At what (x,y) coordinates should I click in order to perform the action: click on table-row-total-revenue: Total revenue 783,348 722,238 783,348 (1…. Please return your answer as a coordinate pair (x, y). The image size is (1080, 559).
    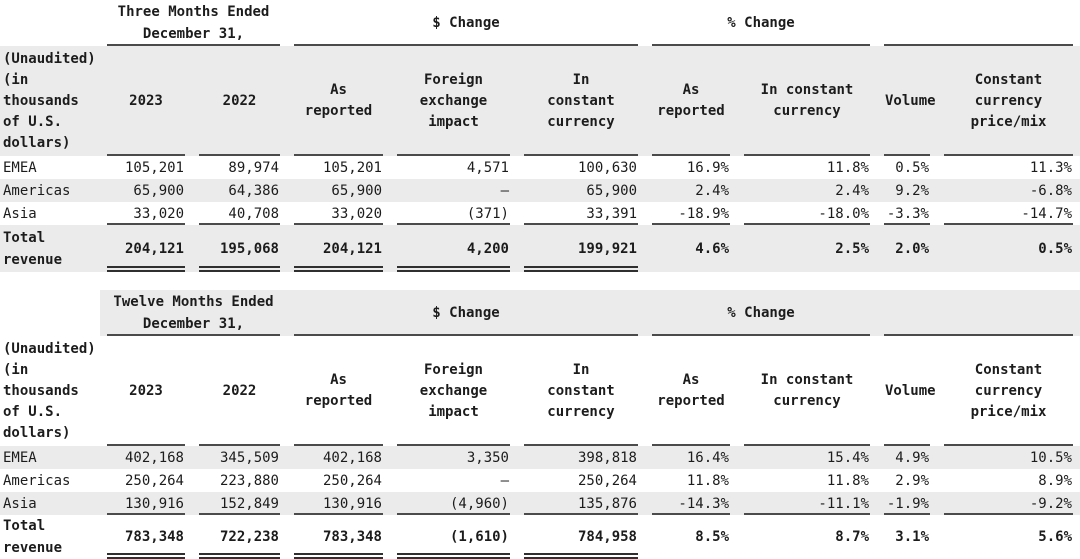
    Looking at the image, I should click on (540, 537).